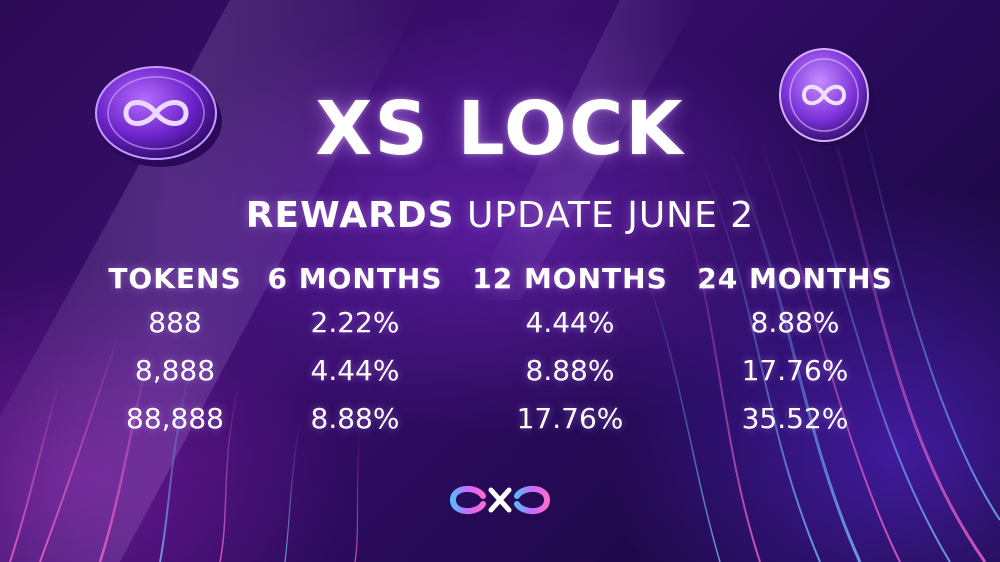 This screenshot has height=562, width=1000. What do you see at coordinates (795, 322) in the screenshot?
I see `cell-24-months: 8.88%` at bounding box center [795, 322].